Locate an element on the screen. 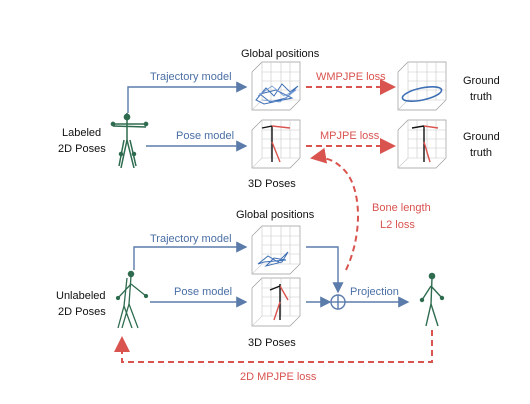  labeled-input-label-line2: 2D Poses is located at coordinates (82, 149).